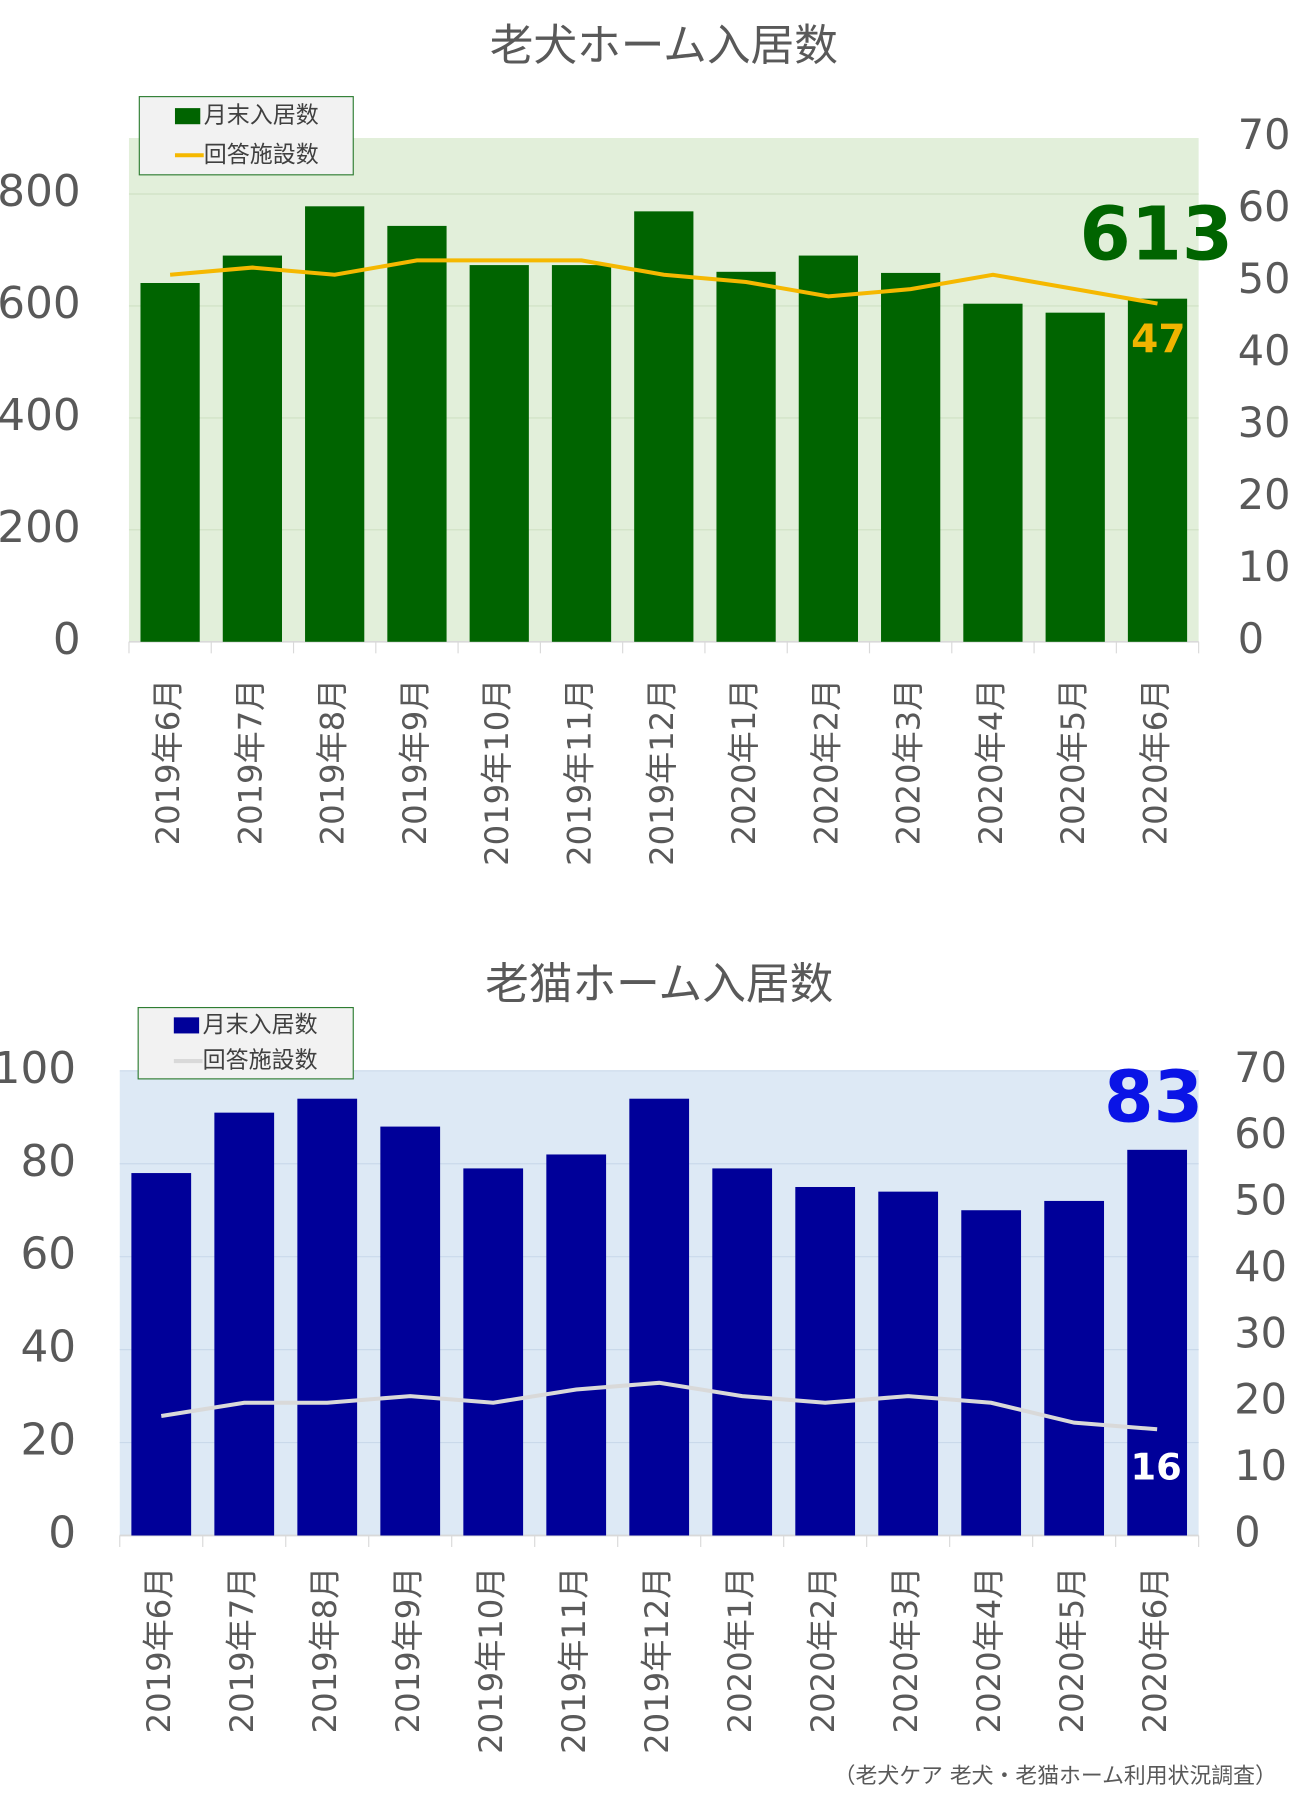 The height and width of the screenshot is (1815, 1300). What do you see at coordinates (1158, 339) in the screenshot?
I see `value-label: 47` at bounding box center [1158, 339].